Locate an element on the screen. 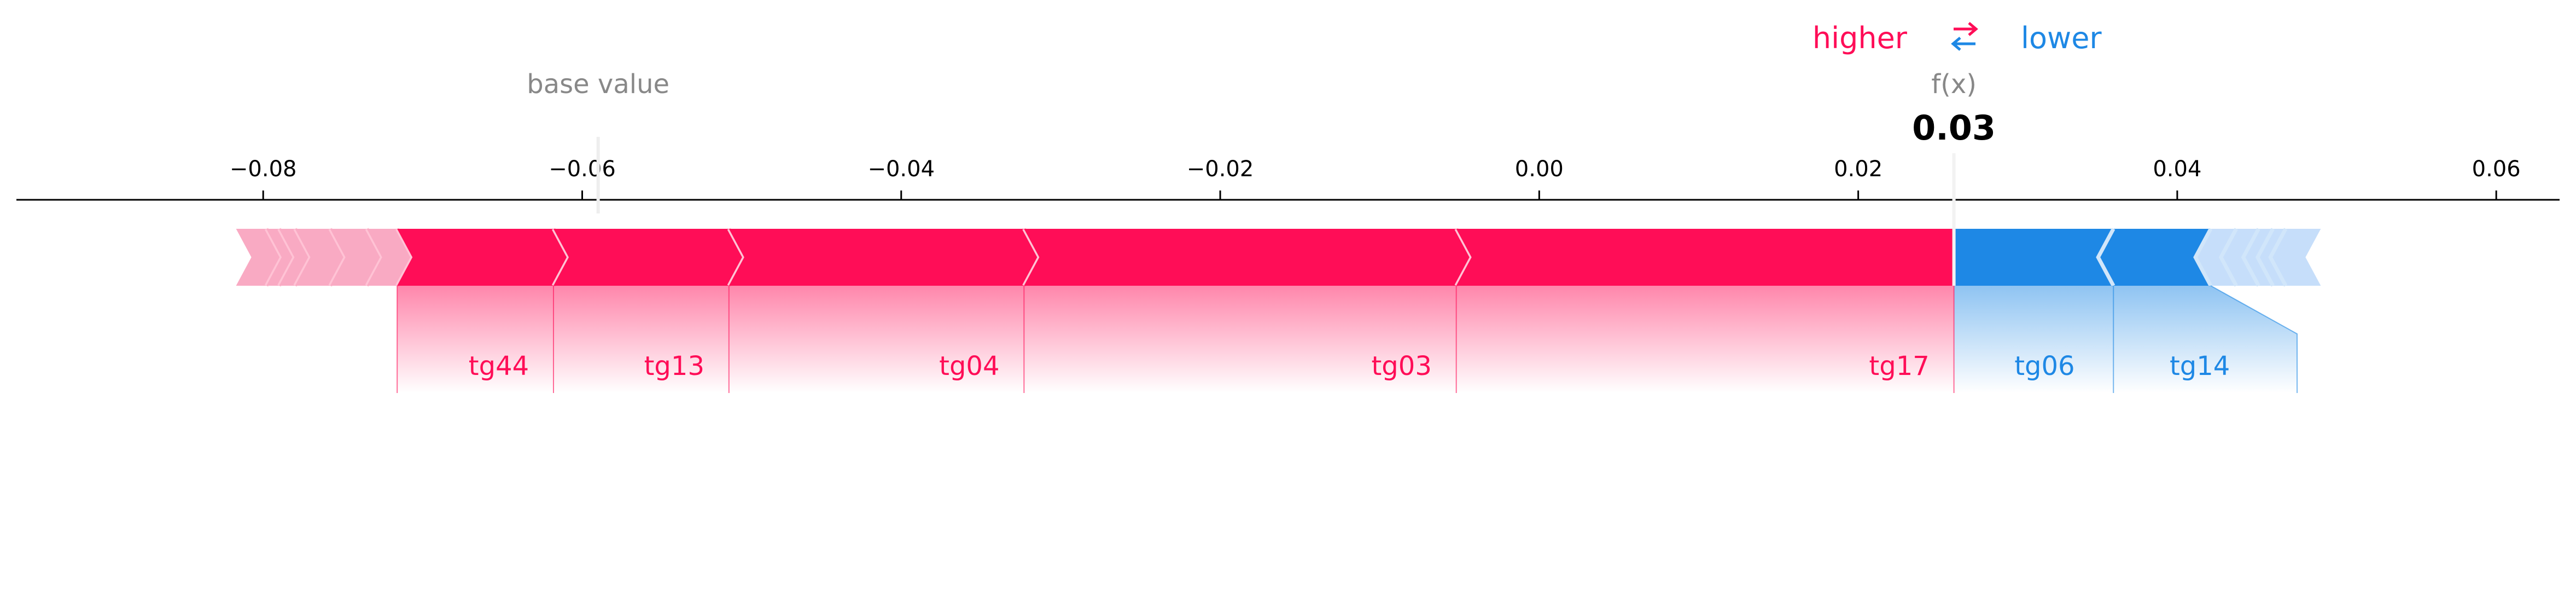 The image size is (2576, 595). feature-label: tg06 is located at coordinates (2044, 366).